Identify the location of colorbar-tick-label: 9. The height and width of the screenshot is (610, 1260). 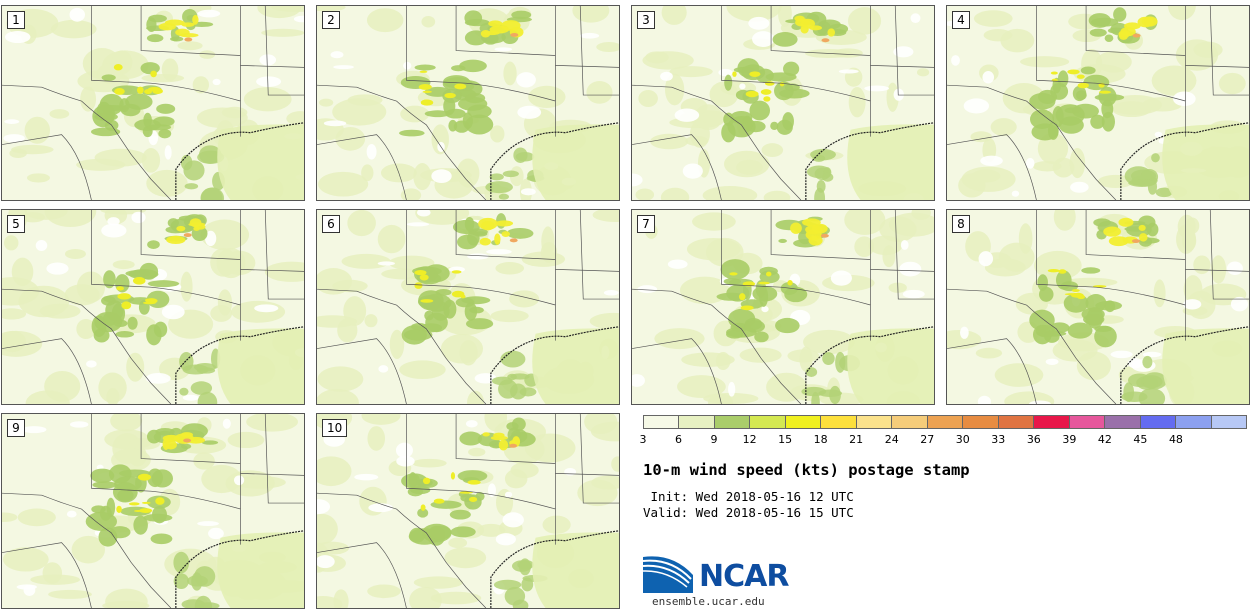
(714, 439).